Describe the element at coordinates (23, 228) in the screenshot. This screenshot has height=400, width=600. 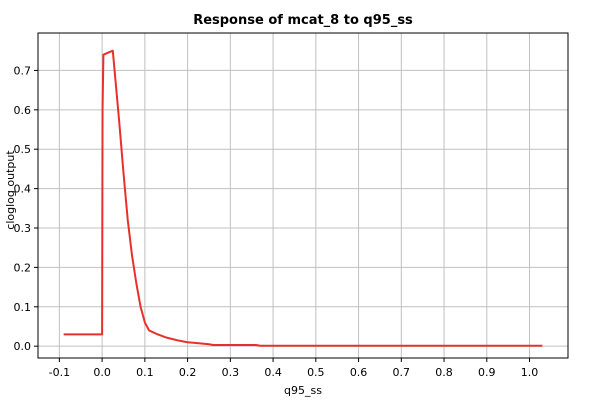
I see `y-tick-label: 0.3` at that location.